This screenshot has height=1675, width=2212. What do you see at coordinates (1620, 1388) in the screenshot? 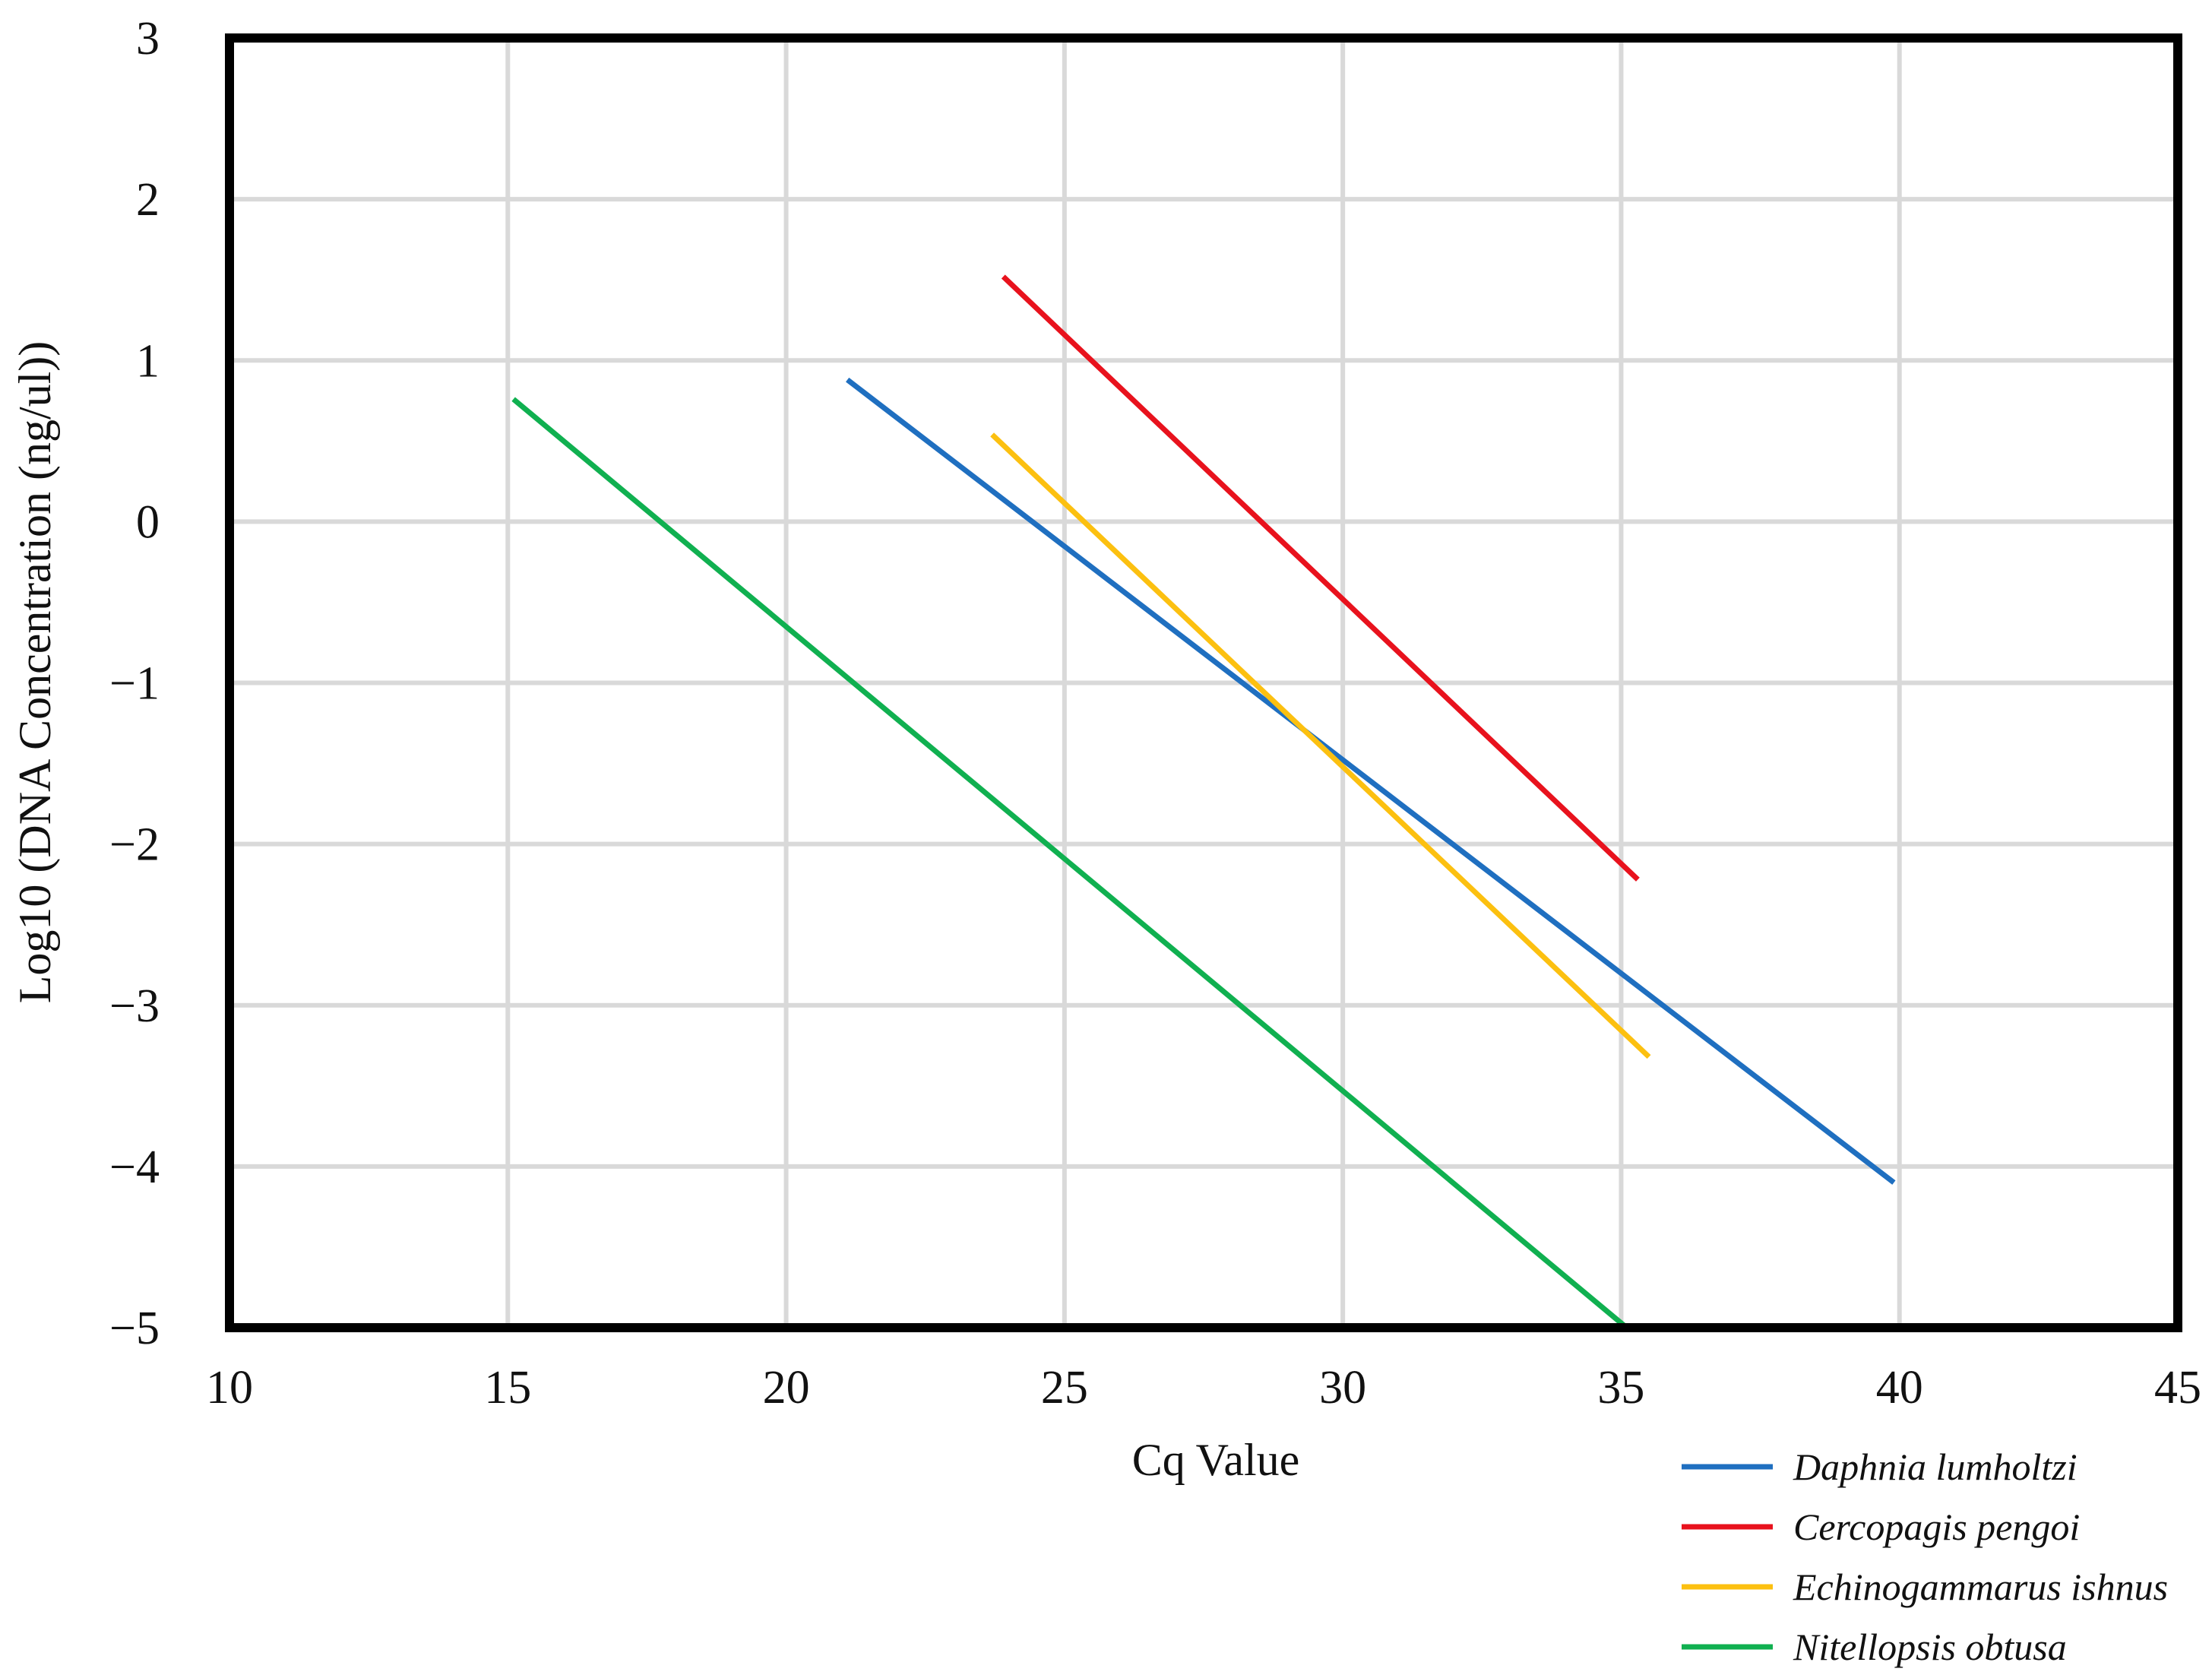
I see `x-tick-label: 35` at bounding box center [1620, 1388].